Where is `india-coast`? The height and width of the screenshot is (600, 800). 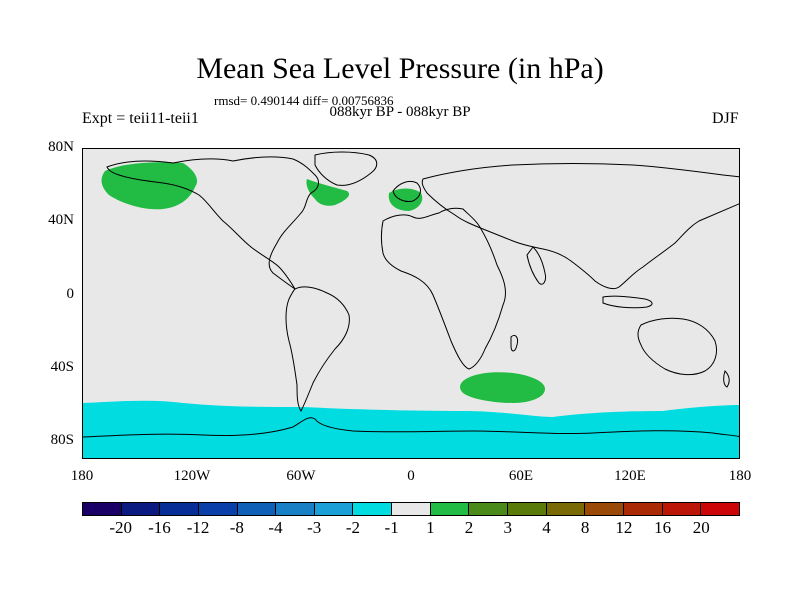
india-coast is located at coordinates (536, 265).